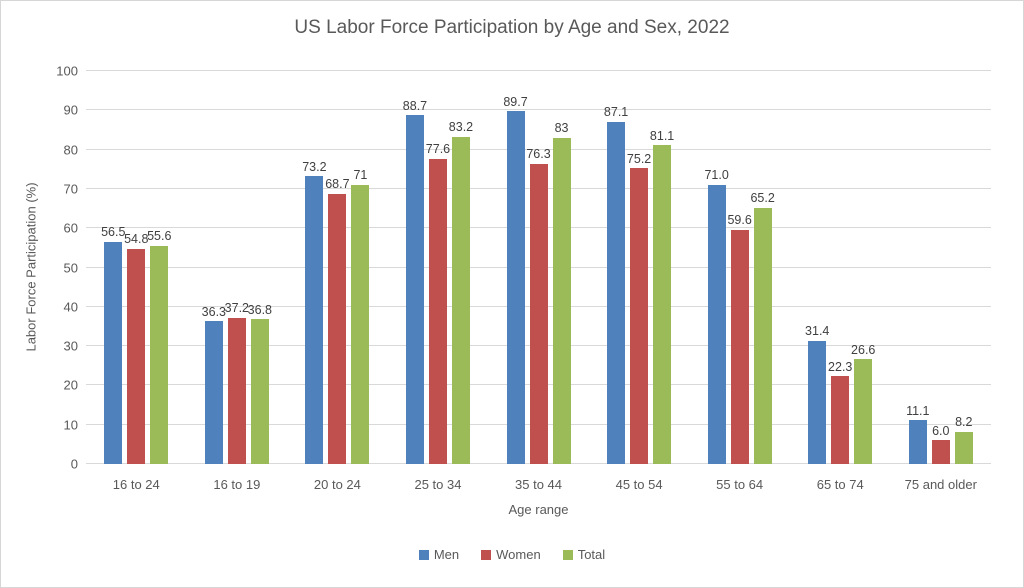  What do you see at coordinates (237, 484) in the screenshot?
I see `x-tick-label: 16 to 19` at bounding box center [237, 484].